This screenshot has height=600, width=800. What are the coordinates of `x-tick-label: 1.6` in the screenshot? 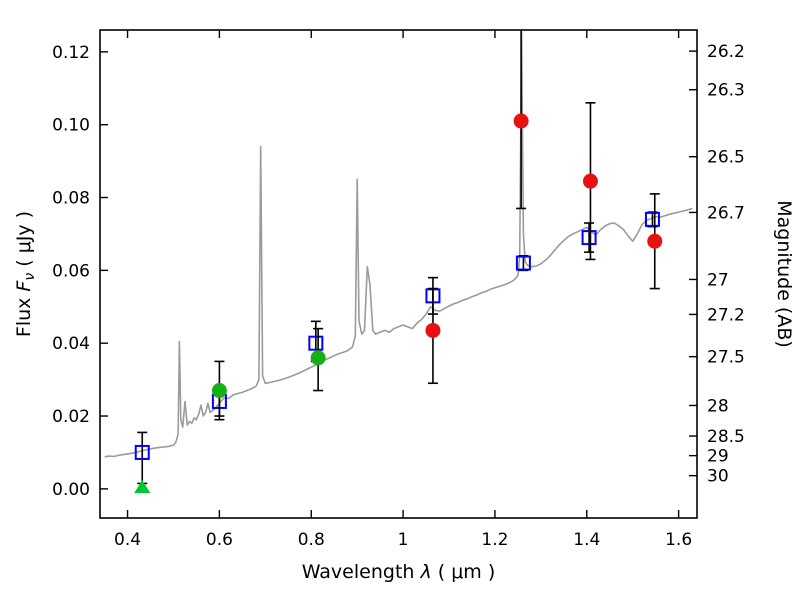 It's located at (678, 540).